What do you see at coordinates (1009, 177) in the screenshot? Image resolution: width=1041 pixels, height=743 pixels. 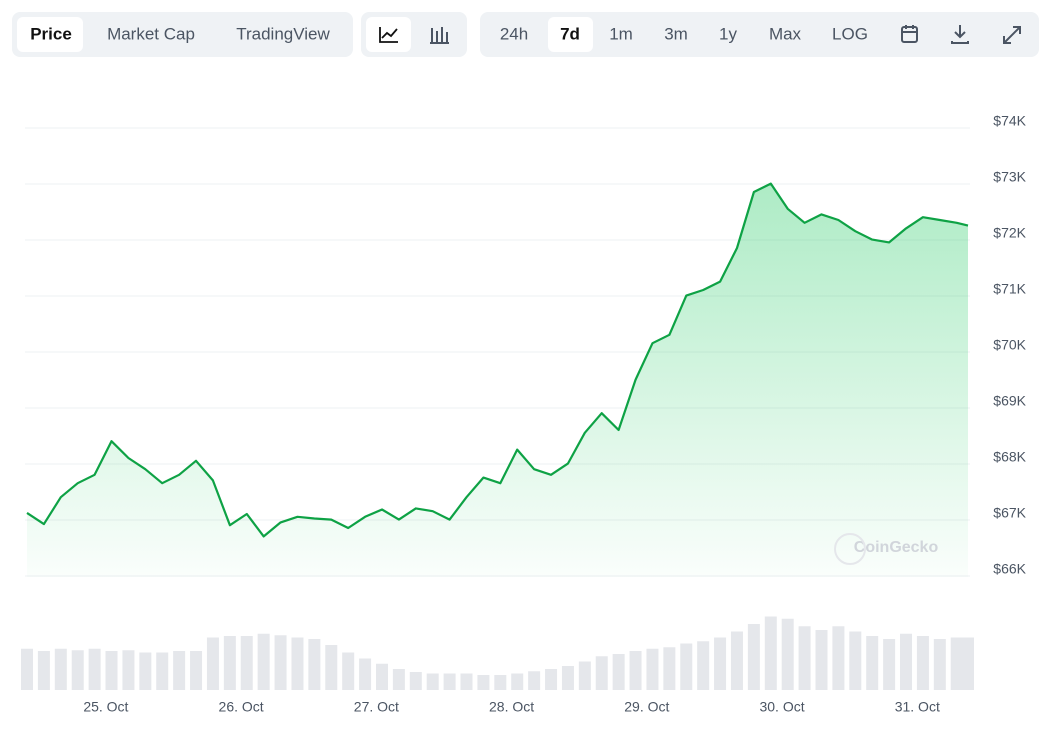 I see `y-tick-label: $73K` at bounding box center [1009, 177].